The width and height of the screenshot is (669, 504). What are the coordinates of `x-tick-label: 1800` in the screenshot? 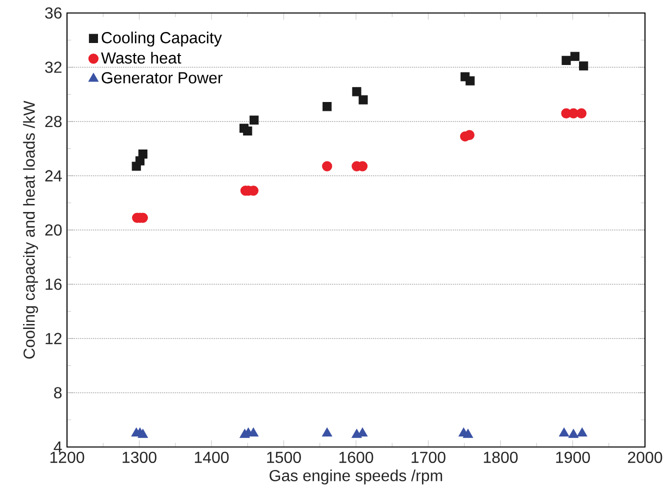 It's located at (501, 458).